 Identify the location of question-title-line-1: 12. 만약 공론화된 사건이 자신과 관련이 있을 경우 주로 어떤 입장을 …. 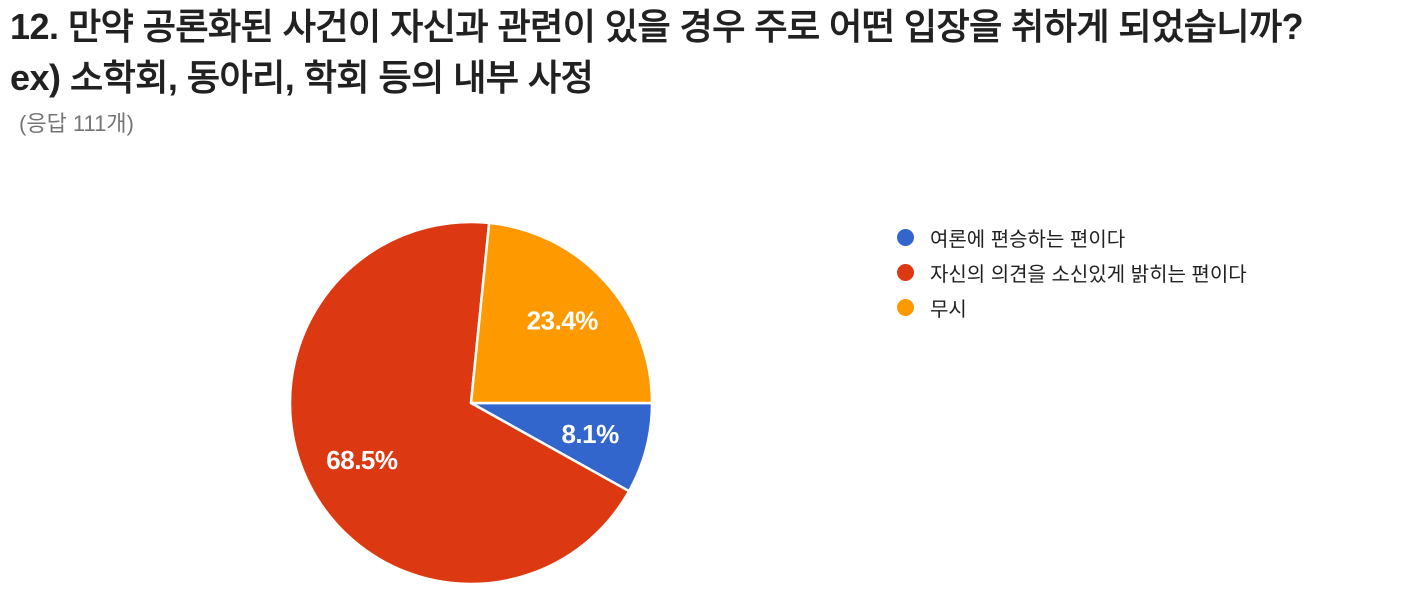
(657, 26).